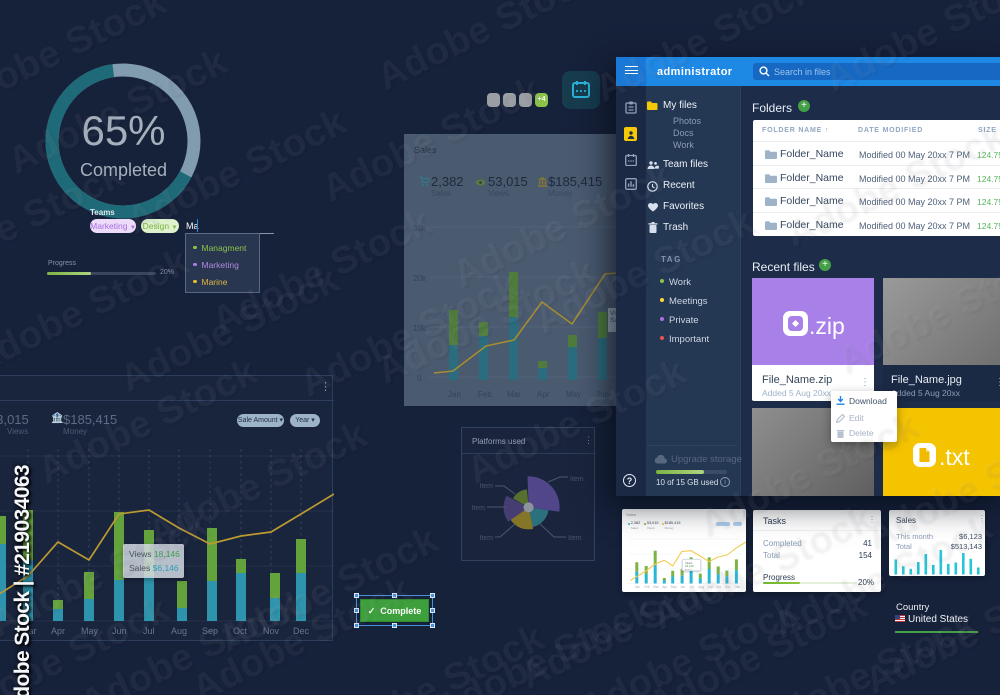 The width and height of the screenshot is (1000, 695). What do you see at coordinates (656, 587) in the screenshot?
I see `svg-text: Mar` at bounding box center [656, 587].